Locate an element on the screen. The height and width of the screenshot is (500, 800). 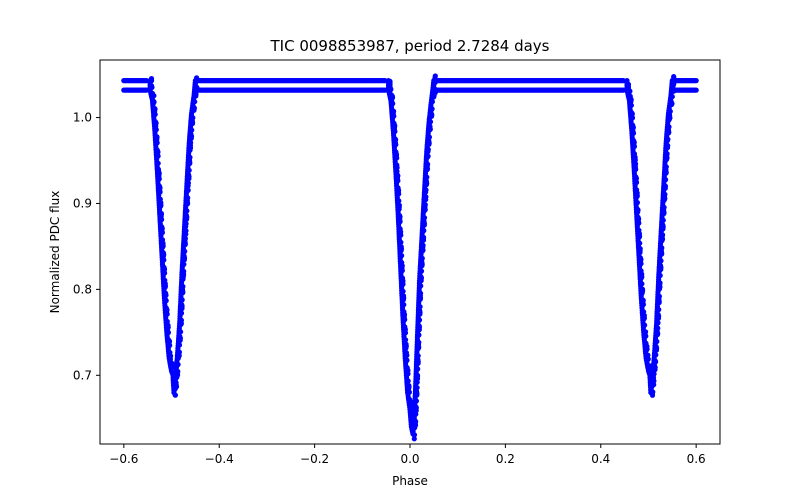
y-tick-label: 1.0 is located at coordinates (82, 118).